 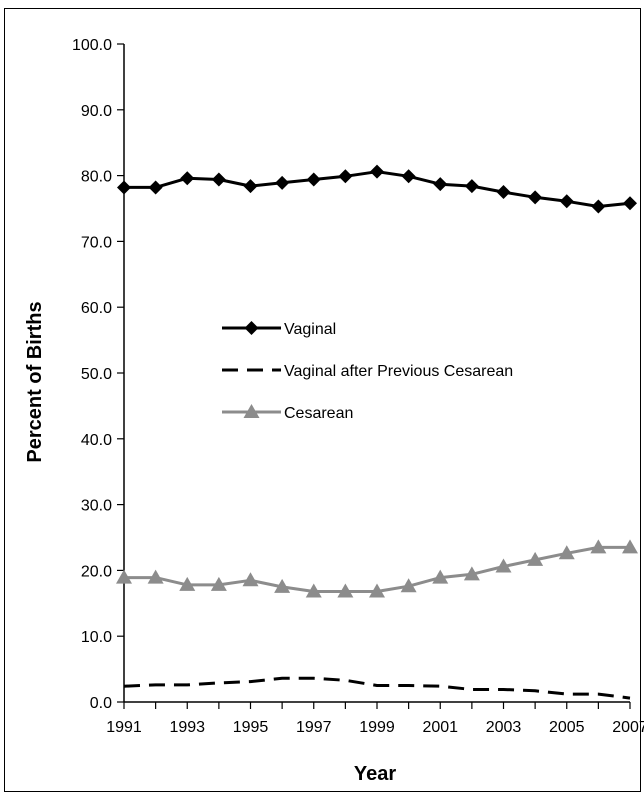 I want to click on x-tick-label: 2003, so click(x=504, y=727).